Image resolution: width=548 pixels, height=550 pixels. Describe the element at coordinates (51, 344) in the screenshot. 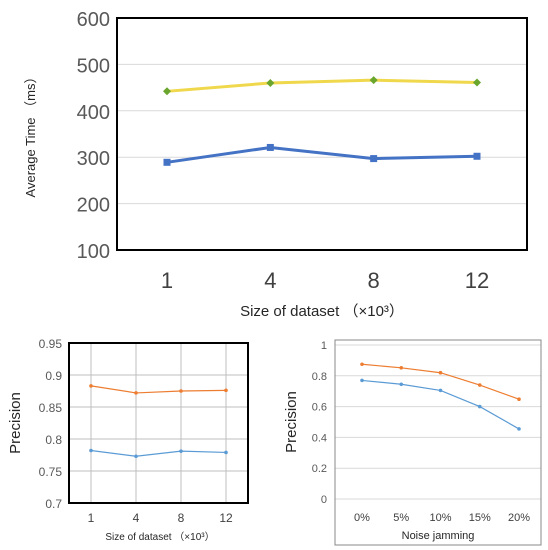

I see `y-tick-label: 0.95` at that location.